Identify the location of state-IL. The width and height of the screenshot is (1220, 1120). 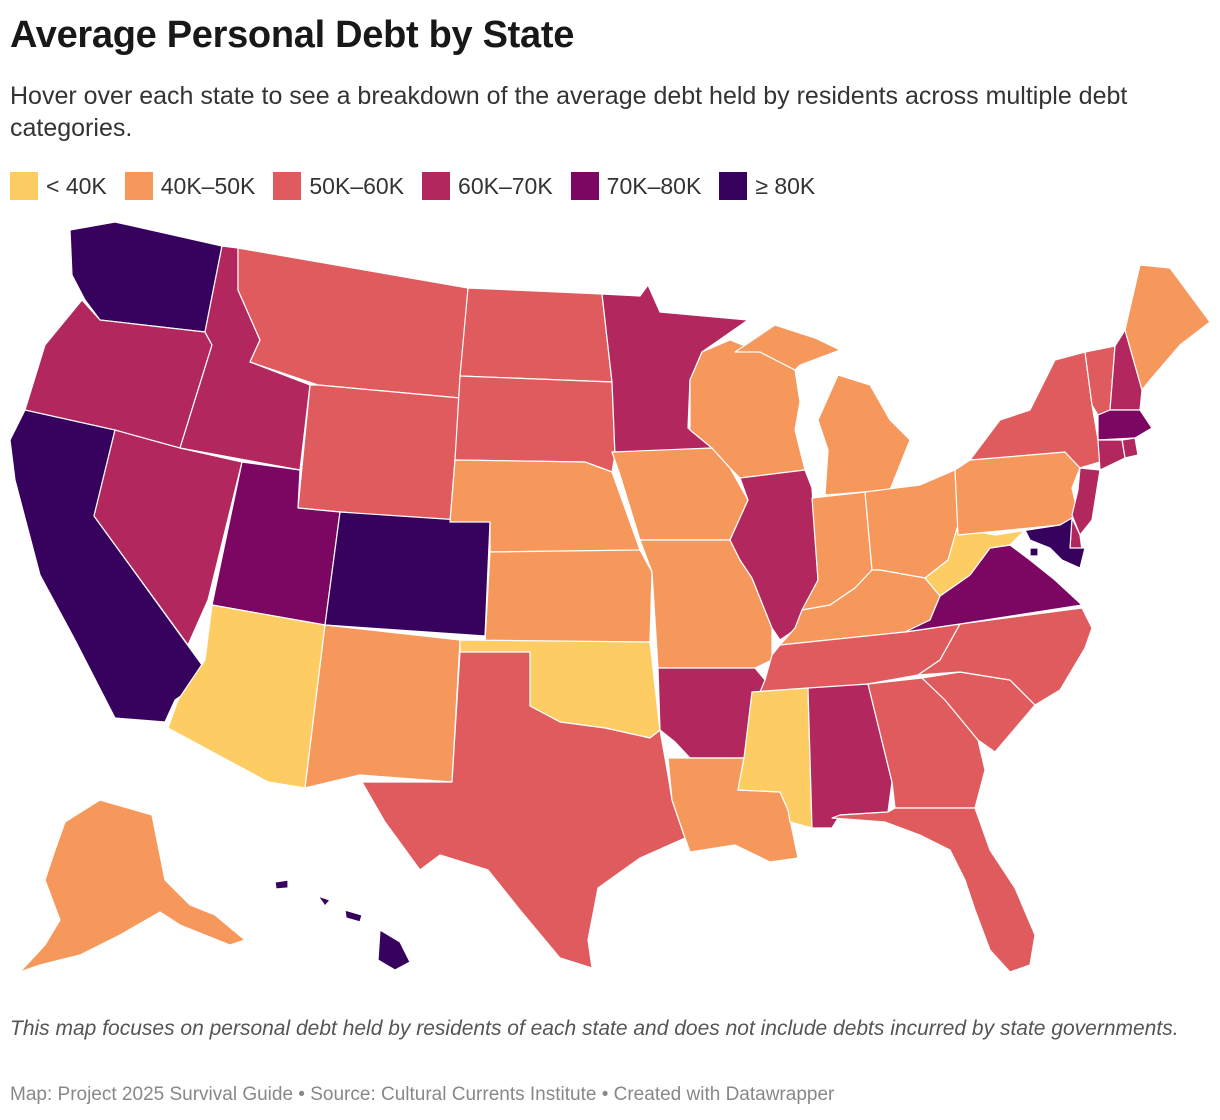
(774, 555).